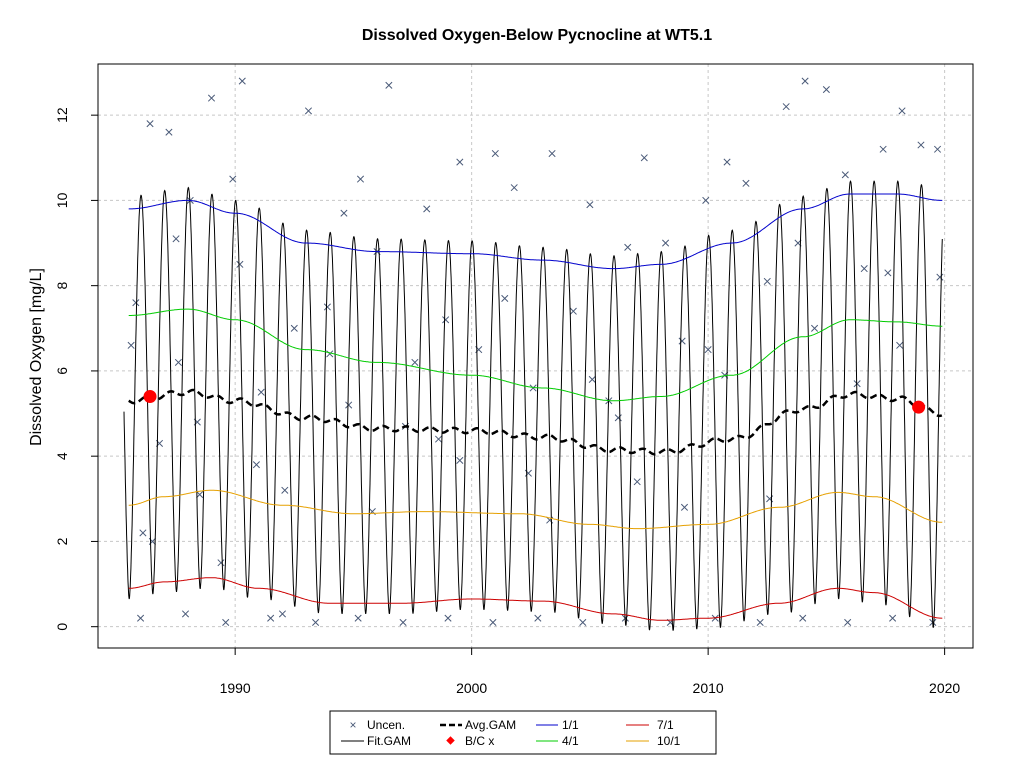 Image resolution: width=1024 pixels, height=768 pixels. Describe the element at coordinates (235, 688) in the screenshot. I see `x-tick-label: 1990` at that location.